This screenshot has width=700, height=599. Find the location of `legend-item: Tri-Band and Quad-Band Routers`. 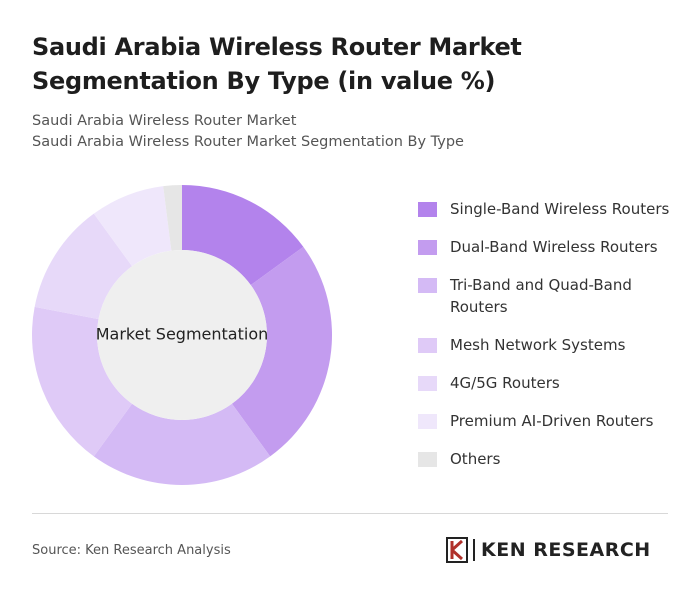

legend-item: Tri-Band and Quad-Band Routers is located at coordinates (548, 296).